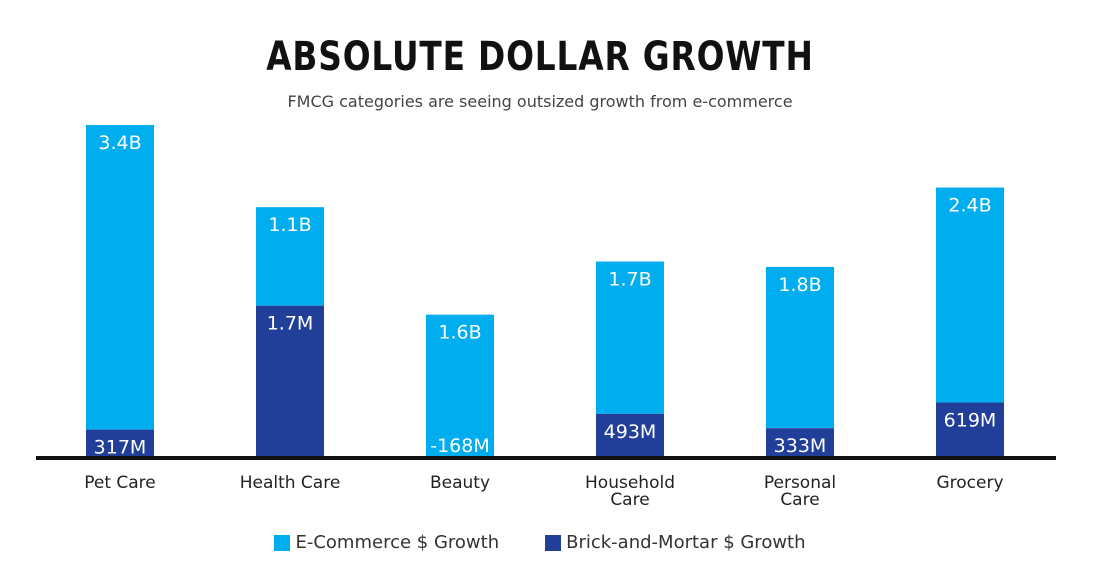  I want to click on legend-item-ecommerce: E-Commerce $ Growth, so click(386, 542).